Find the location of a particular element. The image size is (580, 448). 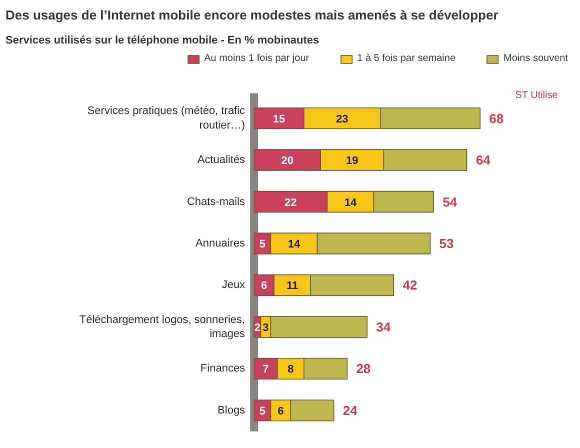

y-tick-label: Services pratiques (météo, trafic routier…) is located at coordinates (166, 118).